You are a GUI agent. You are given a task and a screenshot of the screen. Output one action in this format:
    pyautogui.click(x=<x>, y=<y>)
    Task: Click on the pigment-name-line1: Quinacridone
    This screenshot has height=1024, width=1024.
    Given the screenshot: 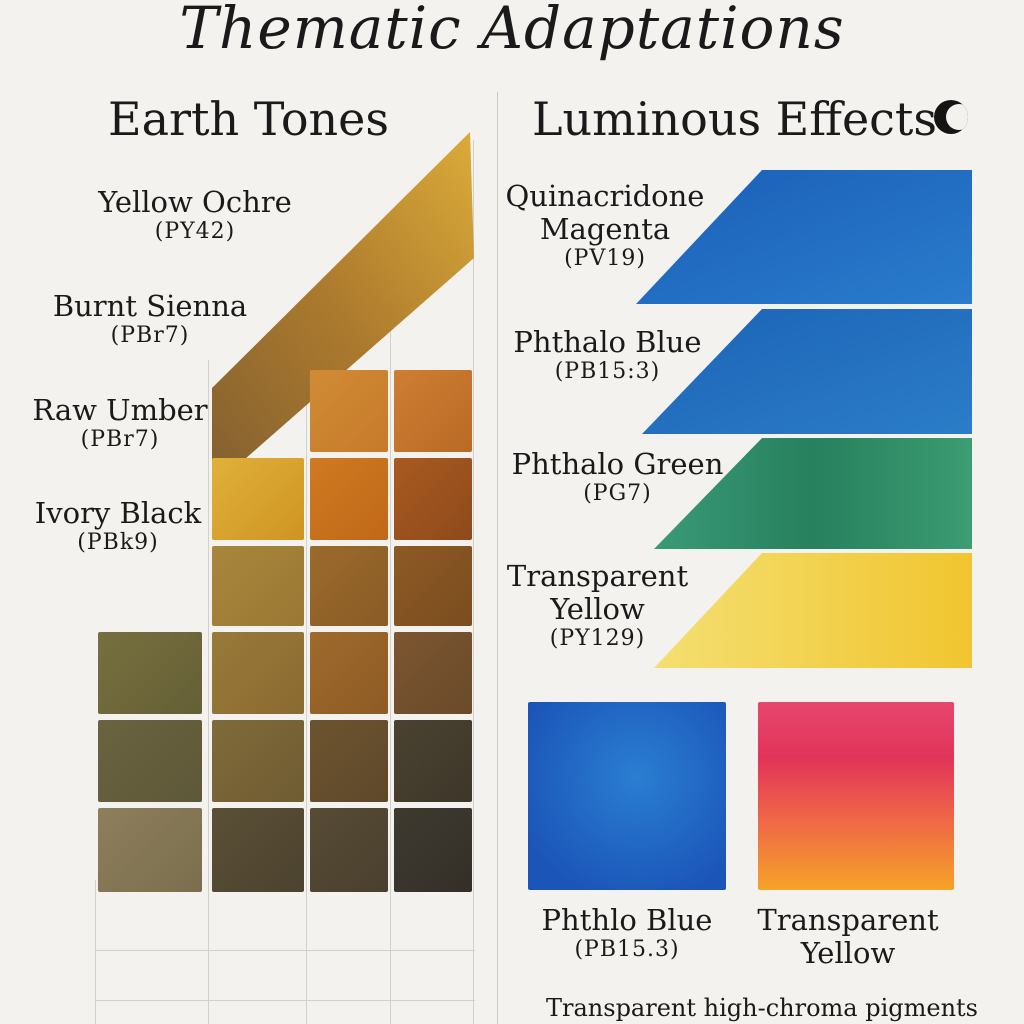 What is the action you would take?
    pyautogui.click(x=605, y=196)
    